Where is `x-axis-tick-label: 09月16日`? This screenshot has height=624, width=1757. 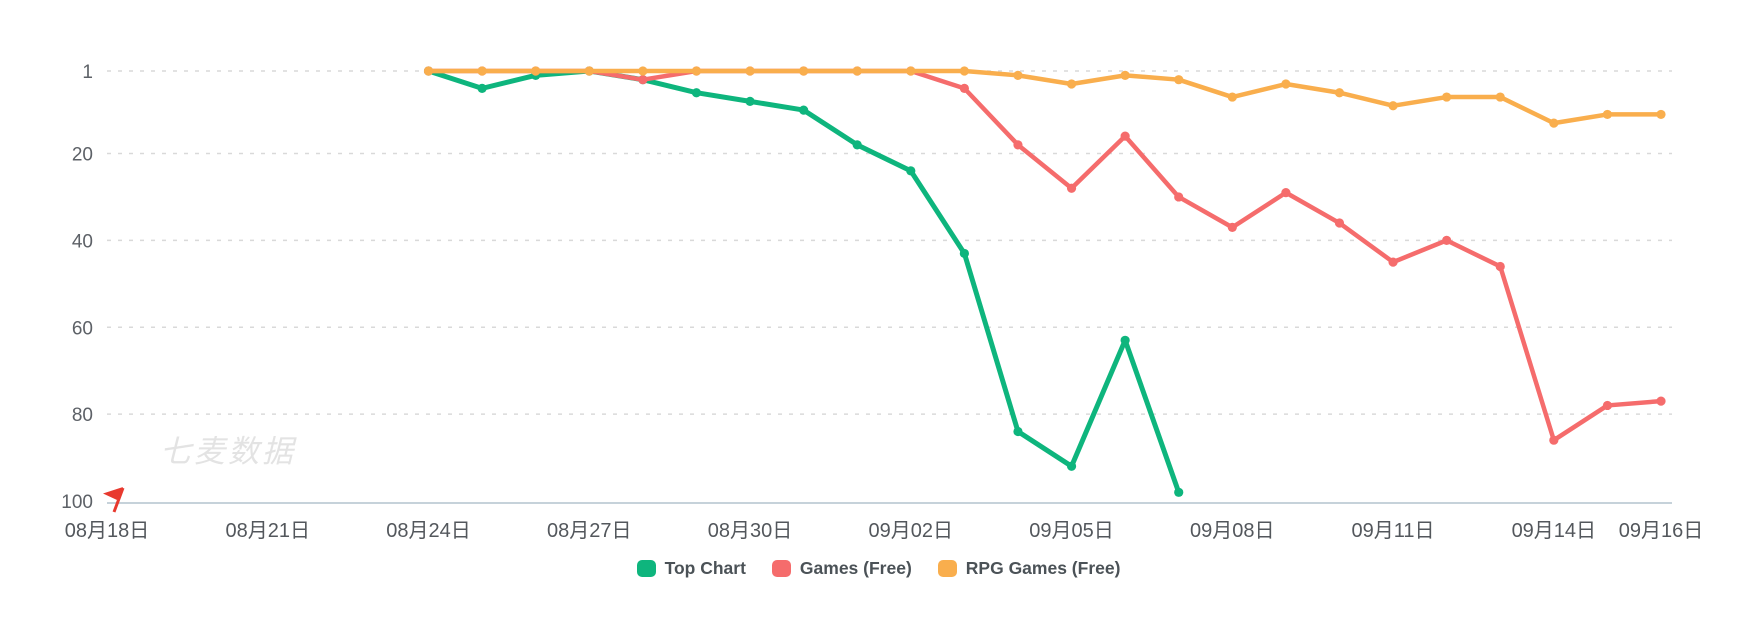
x-axis-tick-label: 09月16日 is located at coordinates (1661, 531).